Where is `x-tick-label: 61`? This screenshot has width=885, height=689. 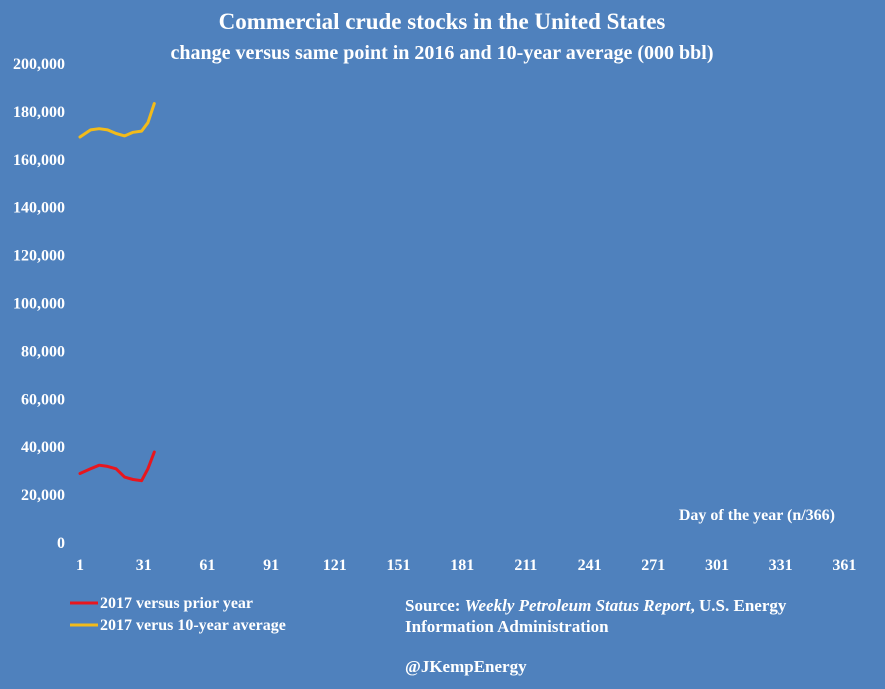
x-tick-label: 61 is located at coordinates (207, 565).